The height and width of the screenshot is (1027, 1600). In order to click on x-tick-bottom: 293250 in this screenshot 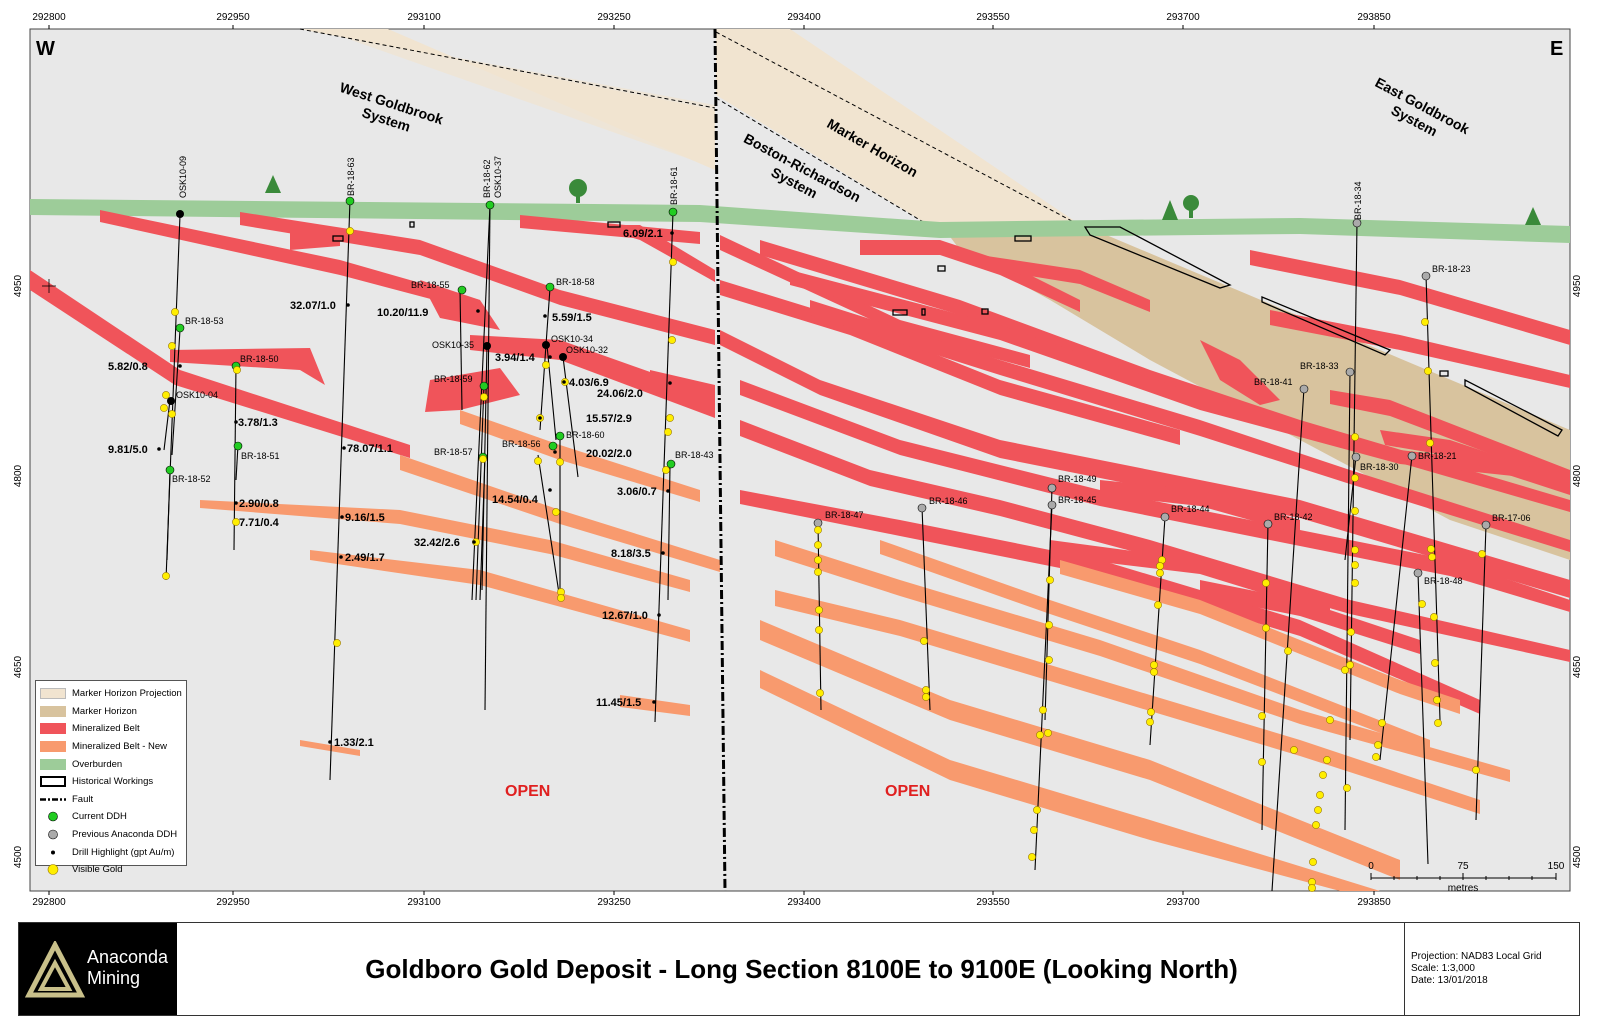, I will do `click(614, 902)`.